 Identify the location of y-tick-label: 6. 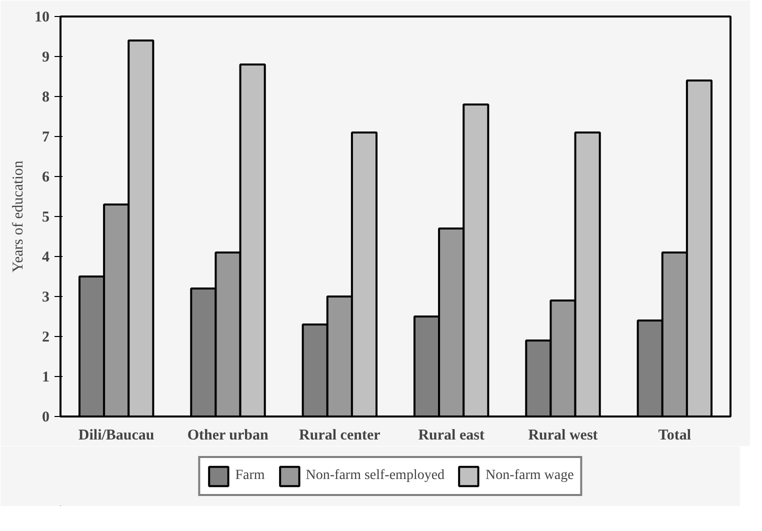
(46, 178).